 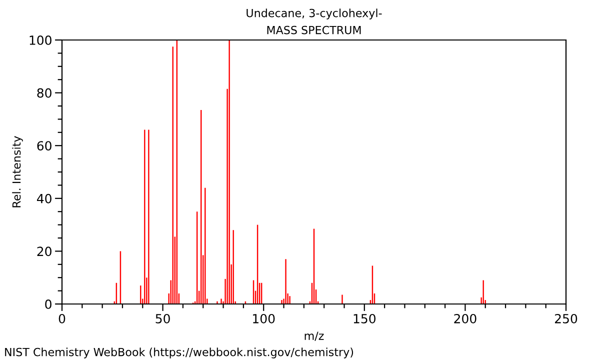 I want to click on y-axis-title: Rel. Intensity, so click(x=17, y=172).